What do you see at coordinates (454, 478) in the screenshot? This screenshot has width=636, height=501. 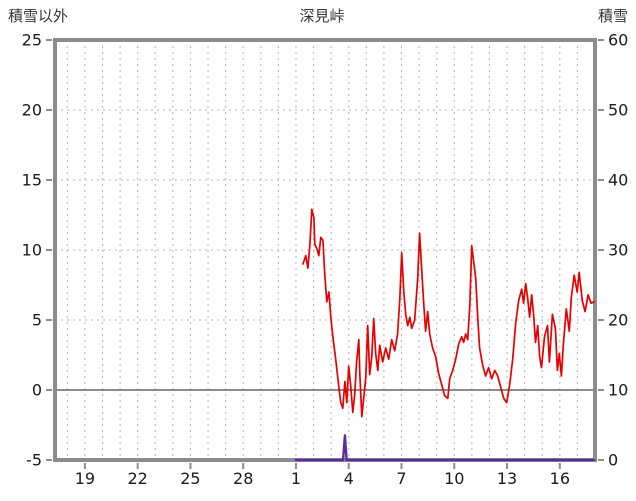 I see `x-axis-tick-label: 10` at bounding box center [454, 478].